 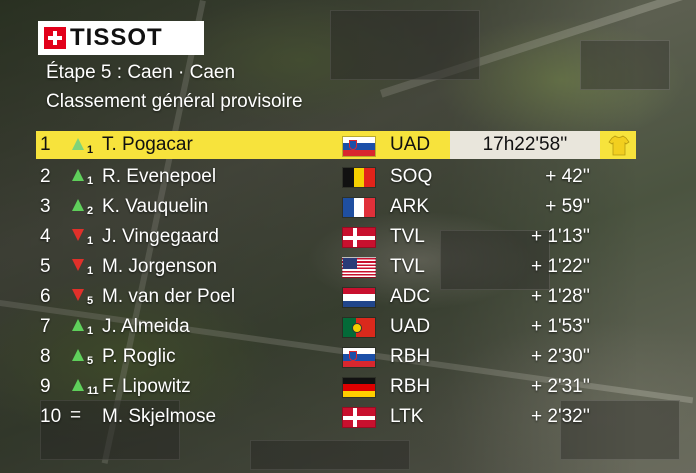 I want to click on rider-name: K. Vauquelin, so click(x=155, y=206).